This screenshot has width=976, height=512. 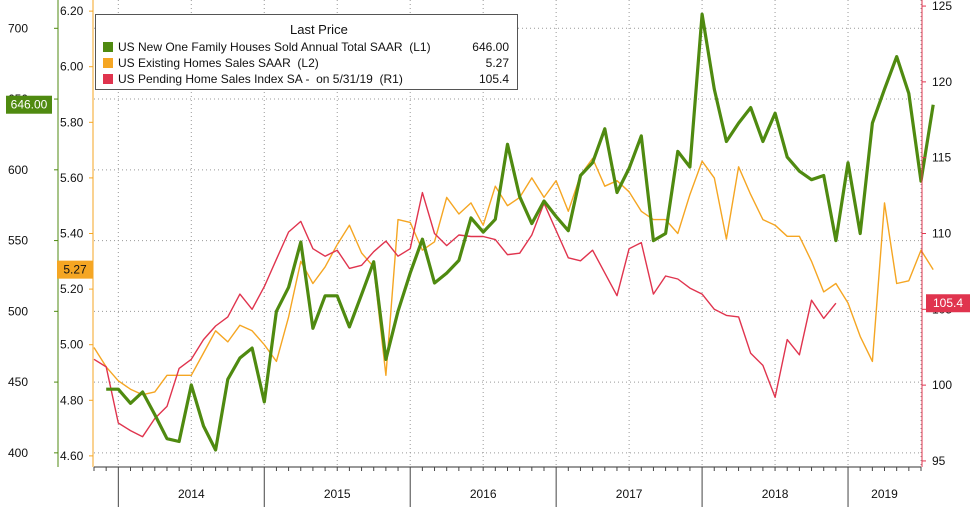 I want to click on last-value-text-l2: 5.27, so click(x=75, y=270).